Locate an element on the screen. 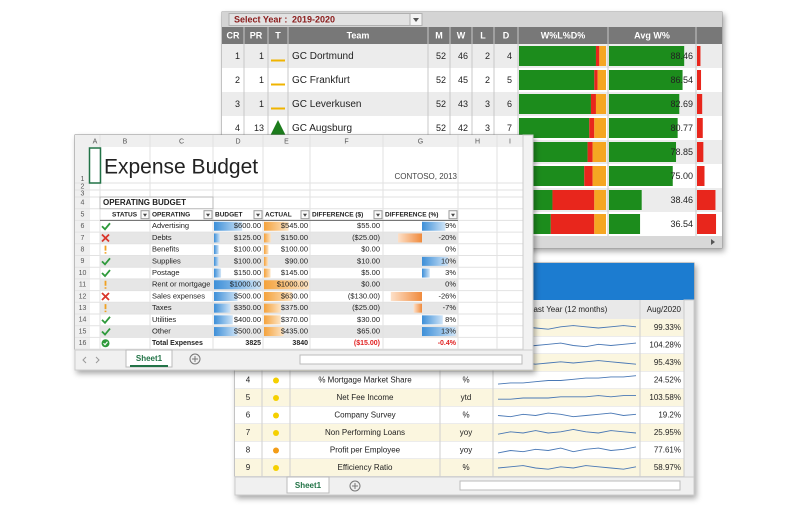 This screenshot has height=510, width=800. kpi-value: 103.58% is located at coordinates (665, 397).